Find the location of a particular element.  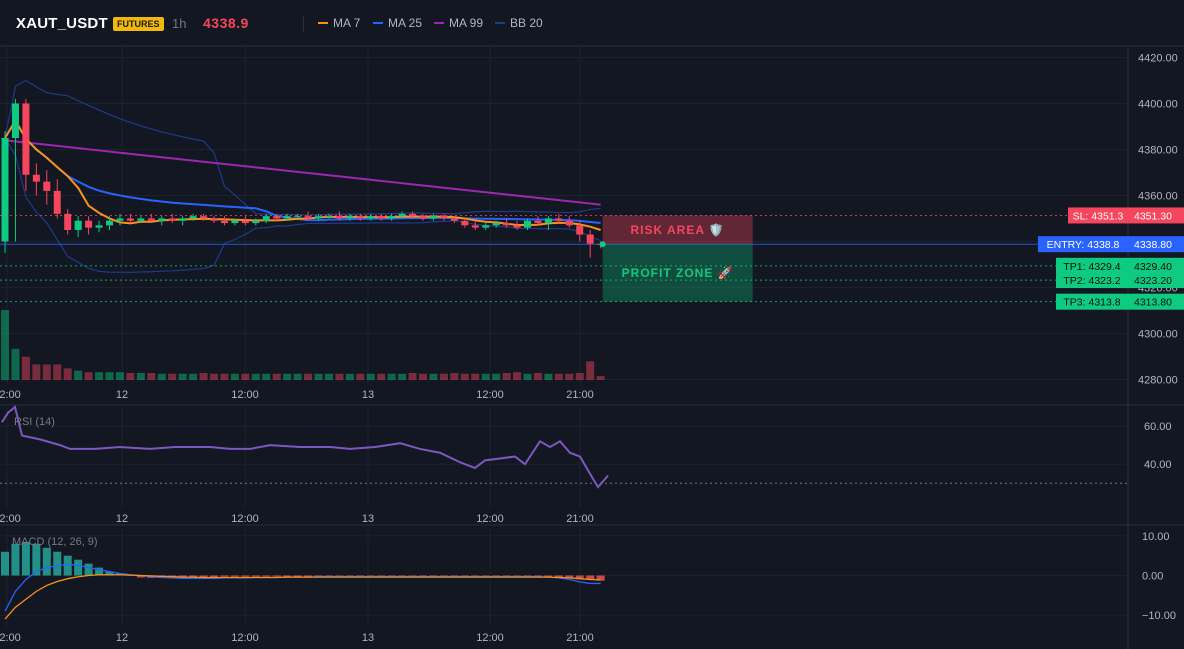

macd-tick-label: −10.00 is located at coordinates (1159, 616).